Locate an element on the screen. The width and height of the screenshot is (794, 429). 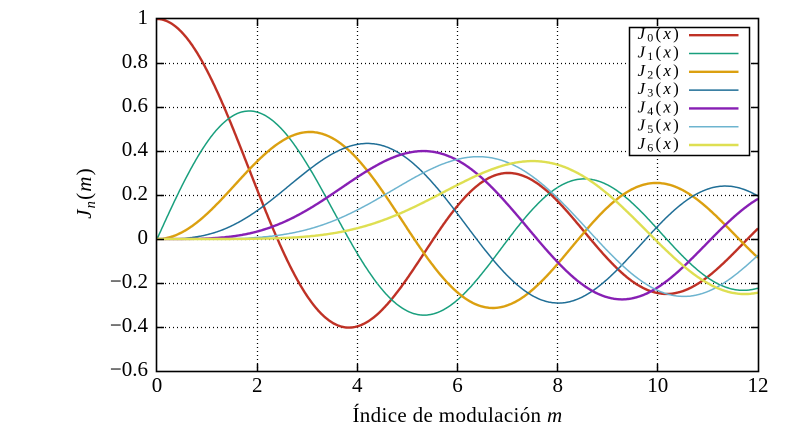
svg-text: 0.4 is located at coordinates (135, 149).